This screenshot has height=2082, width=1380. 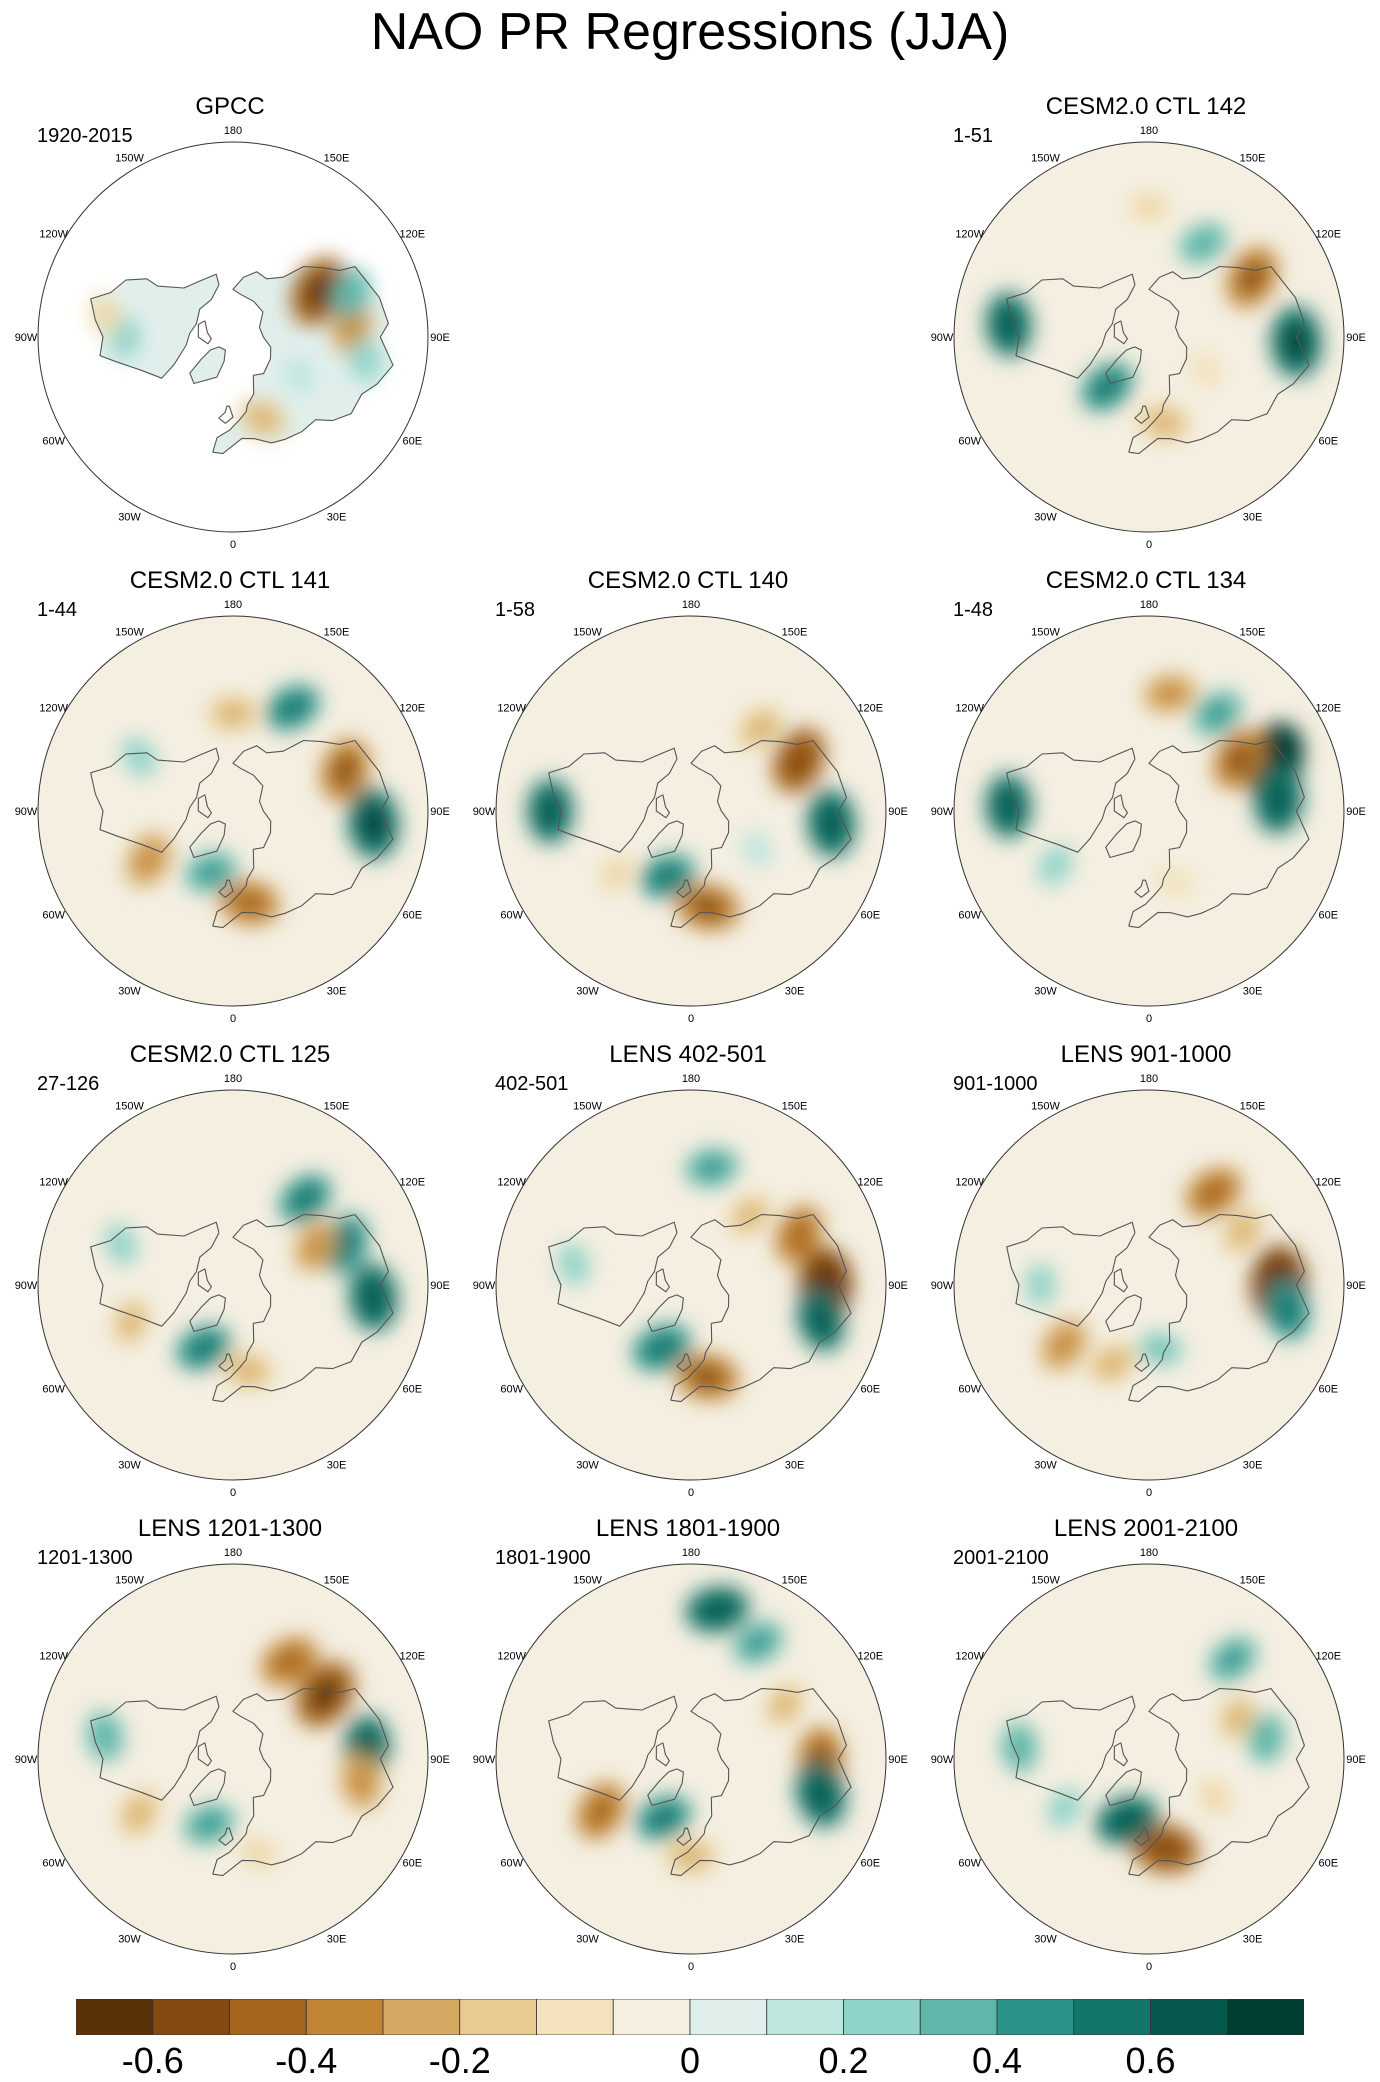 I want to click on panel-period: 1-58, so click(x=515, y=610).